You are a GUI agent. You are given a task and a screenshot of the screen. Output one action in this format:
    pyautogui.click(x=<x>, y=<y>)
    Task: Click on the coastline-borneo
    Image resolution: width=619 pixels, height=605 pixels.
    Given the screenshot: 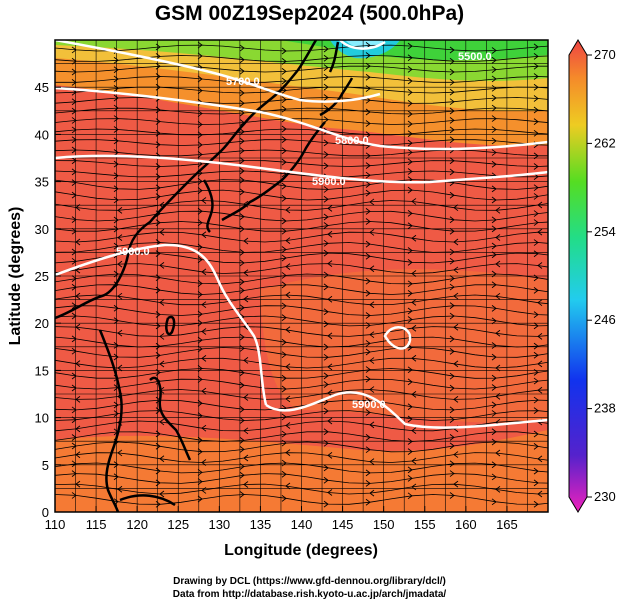 What is the action you would take?
    pyautogui.click(x=147, y=500)
    